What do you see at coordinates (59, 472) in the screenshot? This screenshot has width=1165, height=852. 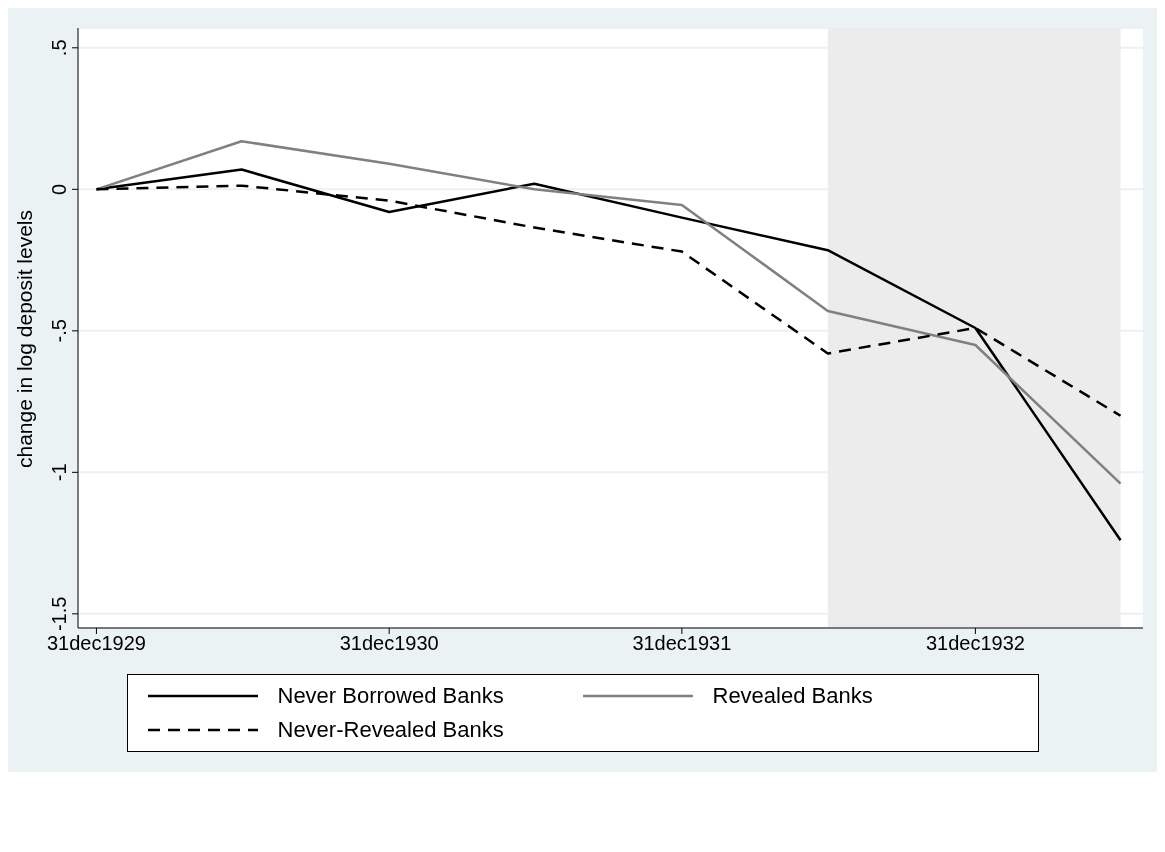 I see `y-tick-label: -1` at bounding box center [59, 472].